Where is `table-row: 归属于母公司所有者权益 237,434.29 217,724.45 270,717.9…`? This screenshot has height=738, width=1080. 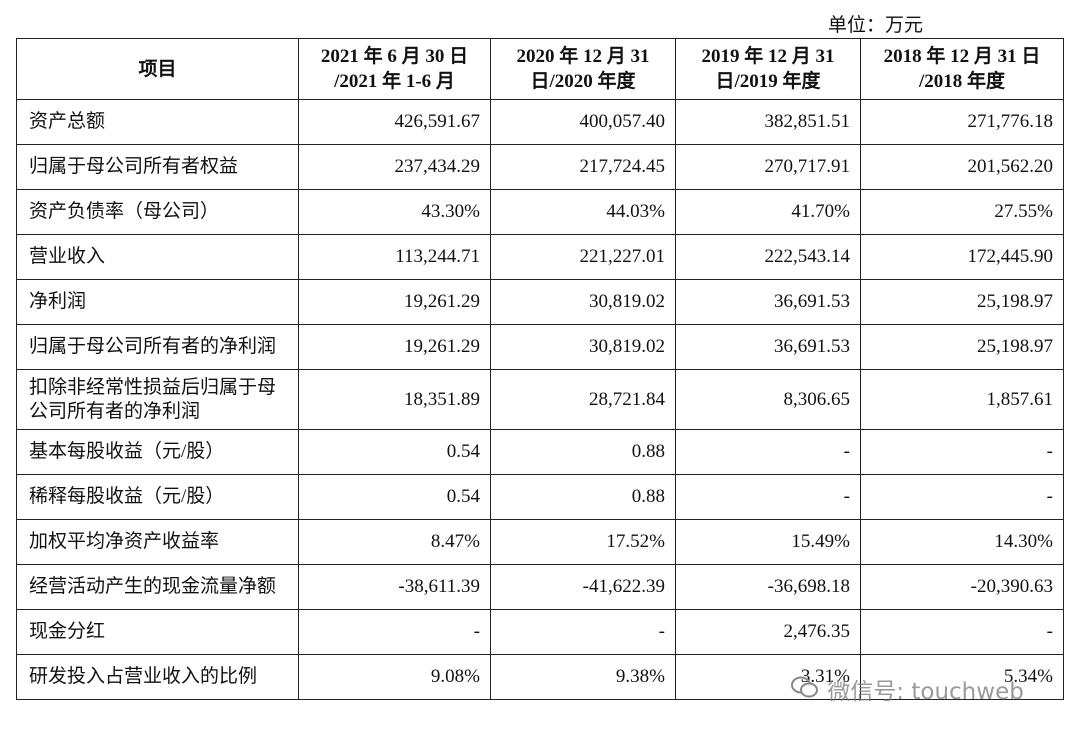
table-row: 归属于母公司所有者权益 237,434.29 217,724.45 270,717.9… is located at coordinates (540, 167).